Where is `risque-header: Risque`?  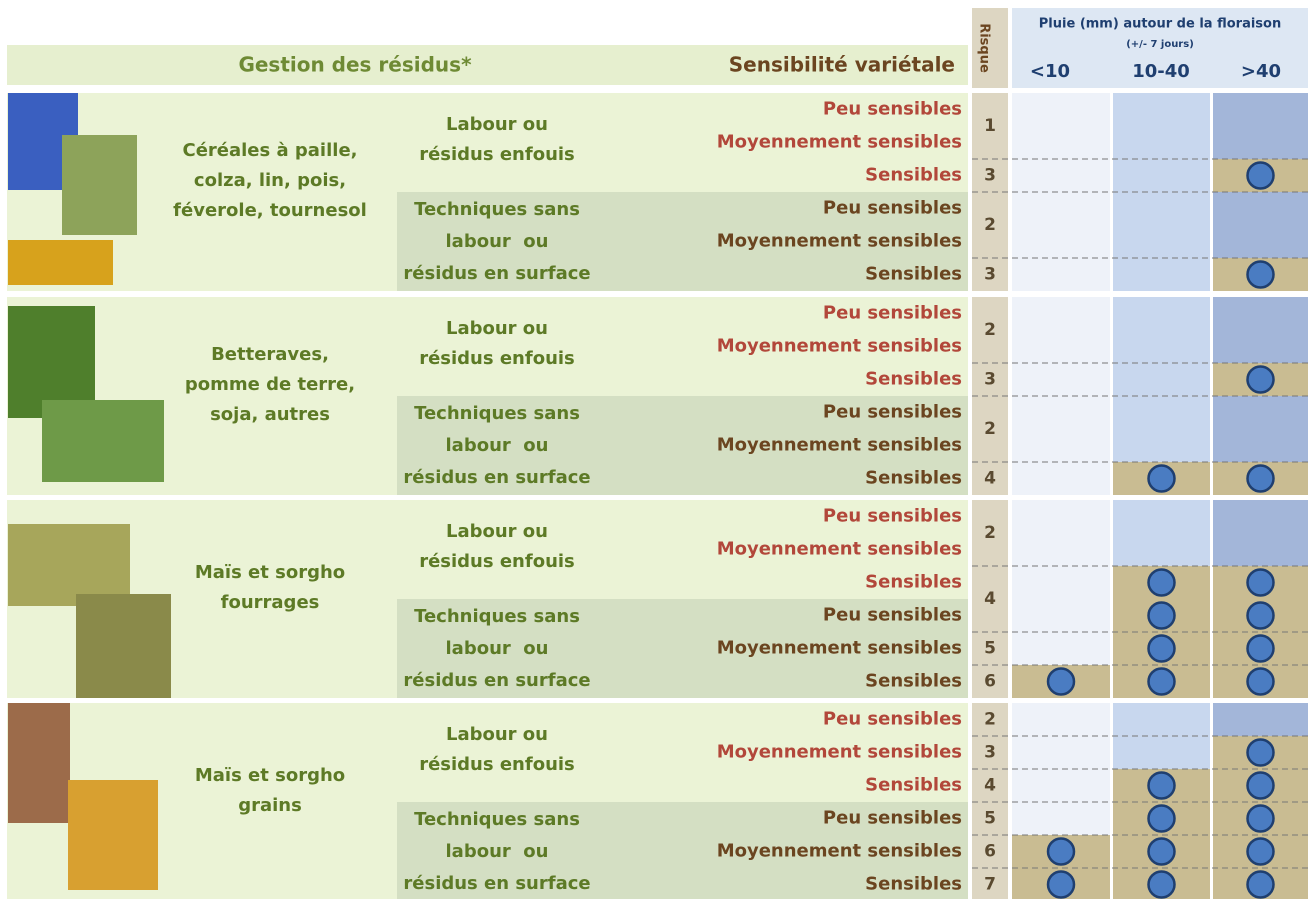
risque-header: Risque is located at coordinates (984, 48).